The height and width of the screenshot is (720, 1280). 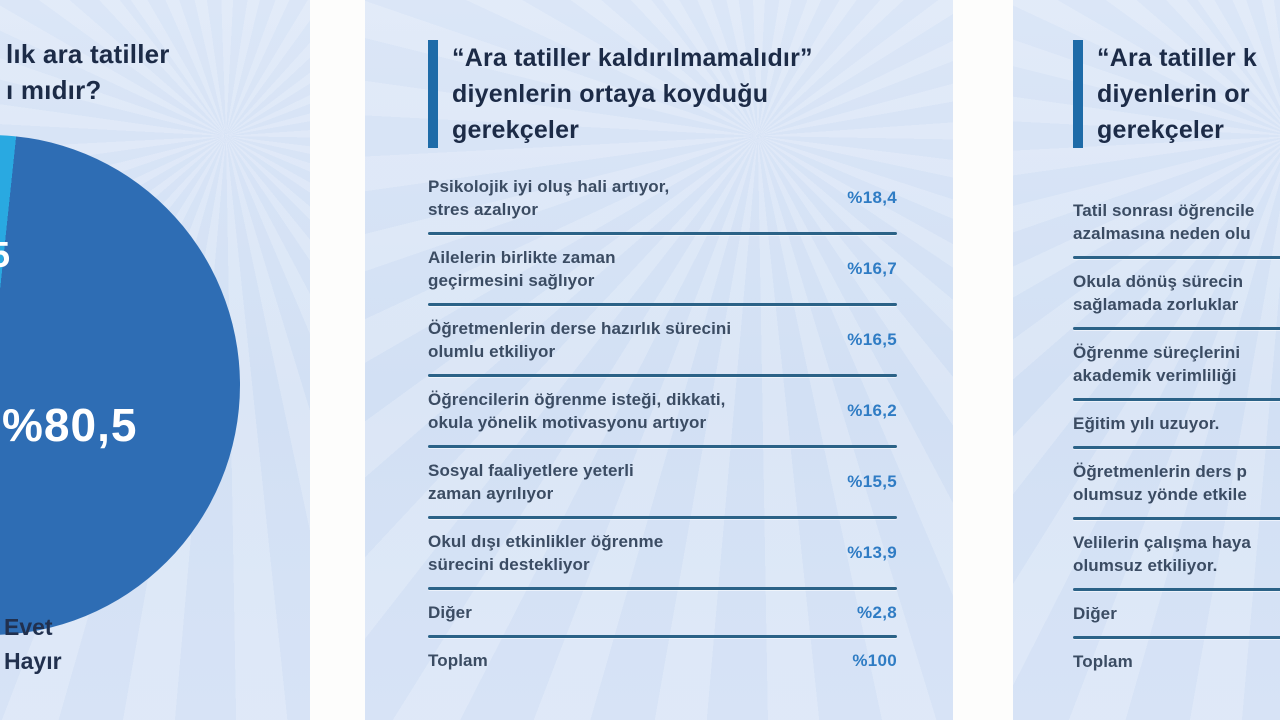 What do you see at coordinates (580, 328) in the screenshot?
I see `row-label-line: Öğretmenlerin derse hazırlık sürecini` at bounding box center [580, 328].